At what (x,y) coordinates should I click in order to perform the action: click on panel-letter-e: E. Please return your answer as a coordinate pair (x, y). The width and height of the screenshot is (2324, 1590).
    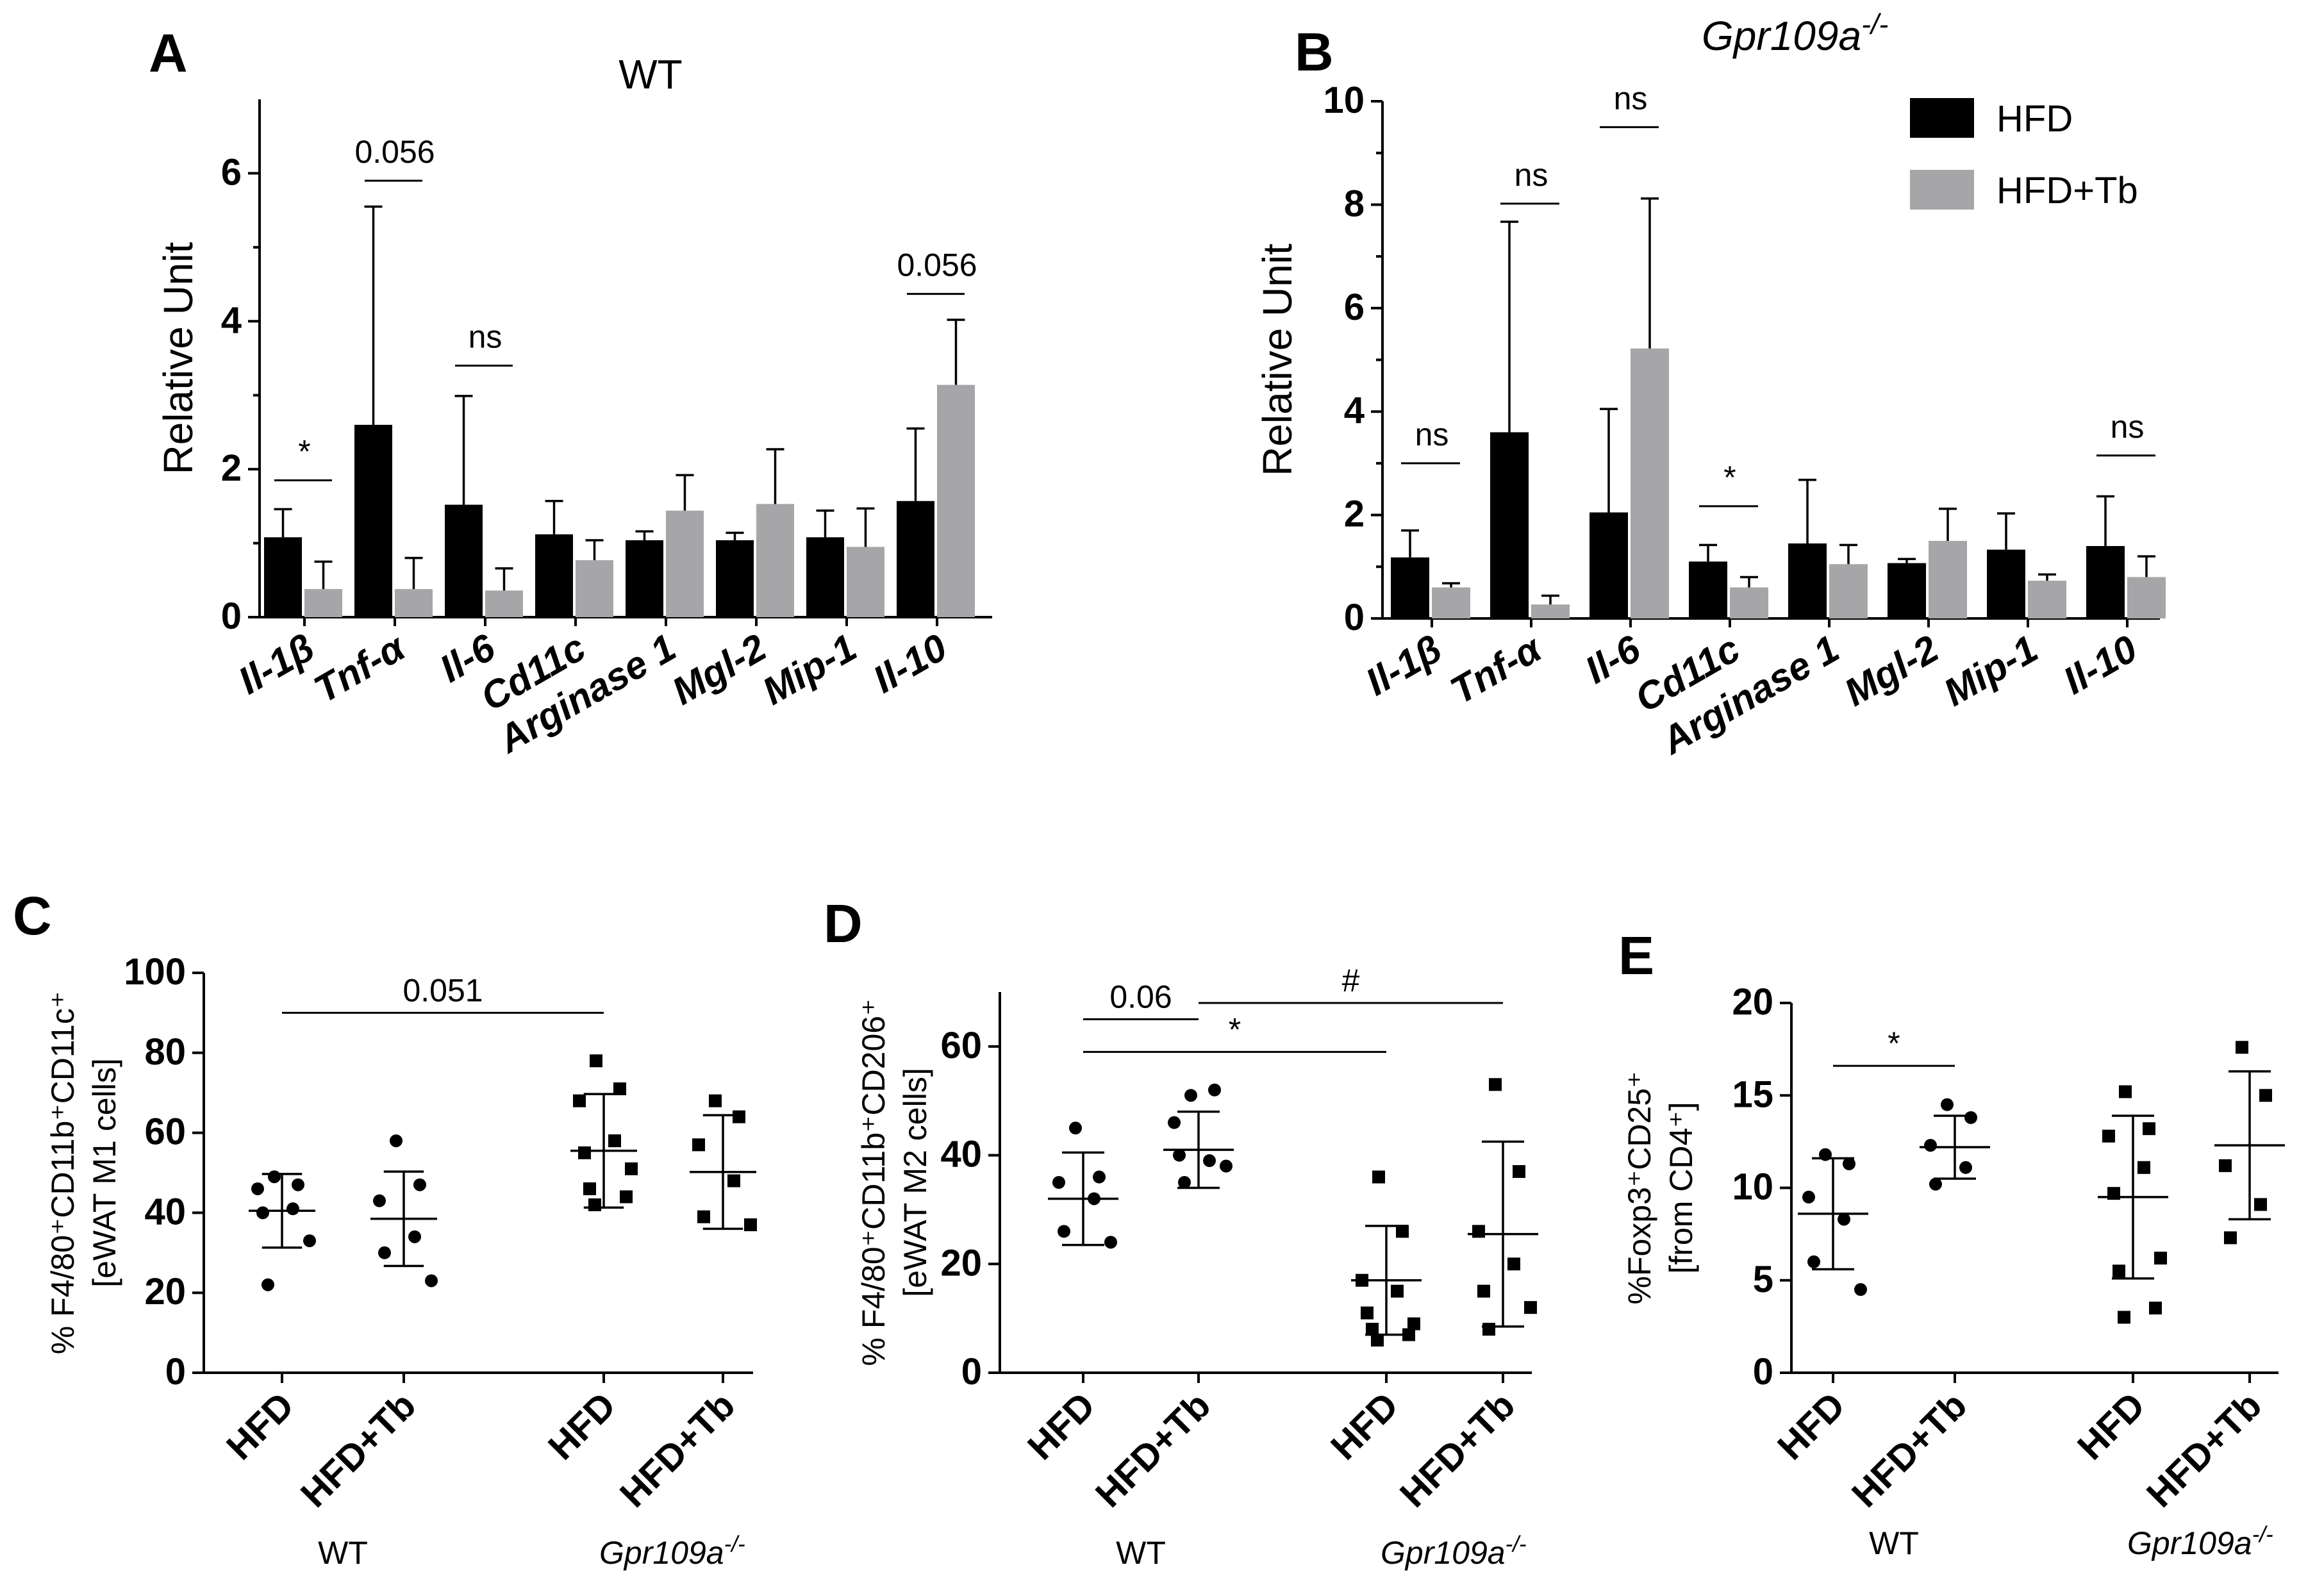
    Looking at the image, I should click on (1636, 956).